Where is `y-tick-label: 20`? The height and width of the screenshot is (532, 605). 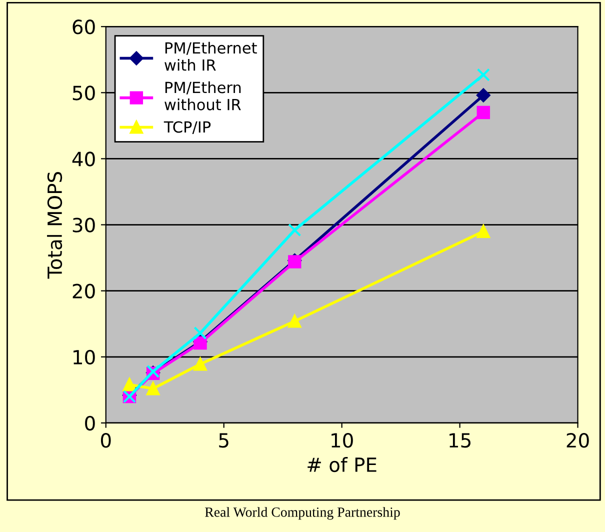 y-tick-label: 20 is located at coordinates (83, 291).